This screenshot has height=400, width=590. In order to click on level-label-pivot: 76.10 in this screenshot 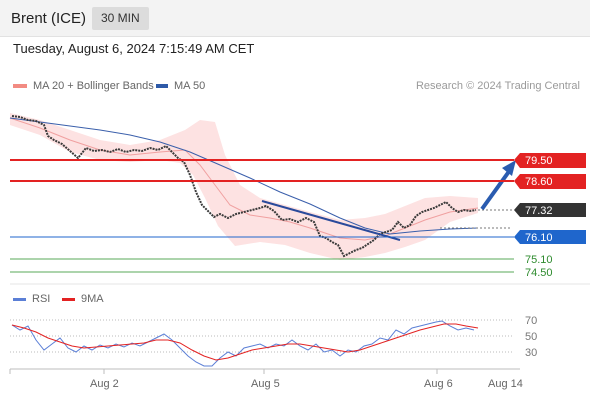, I will do `click(550, 237)`.